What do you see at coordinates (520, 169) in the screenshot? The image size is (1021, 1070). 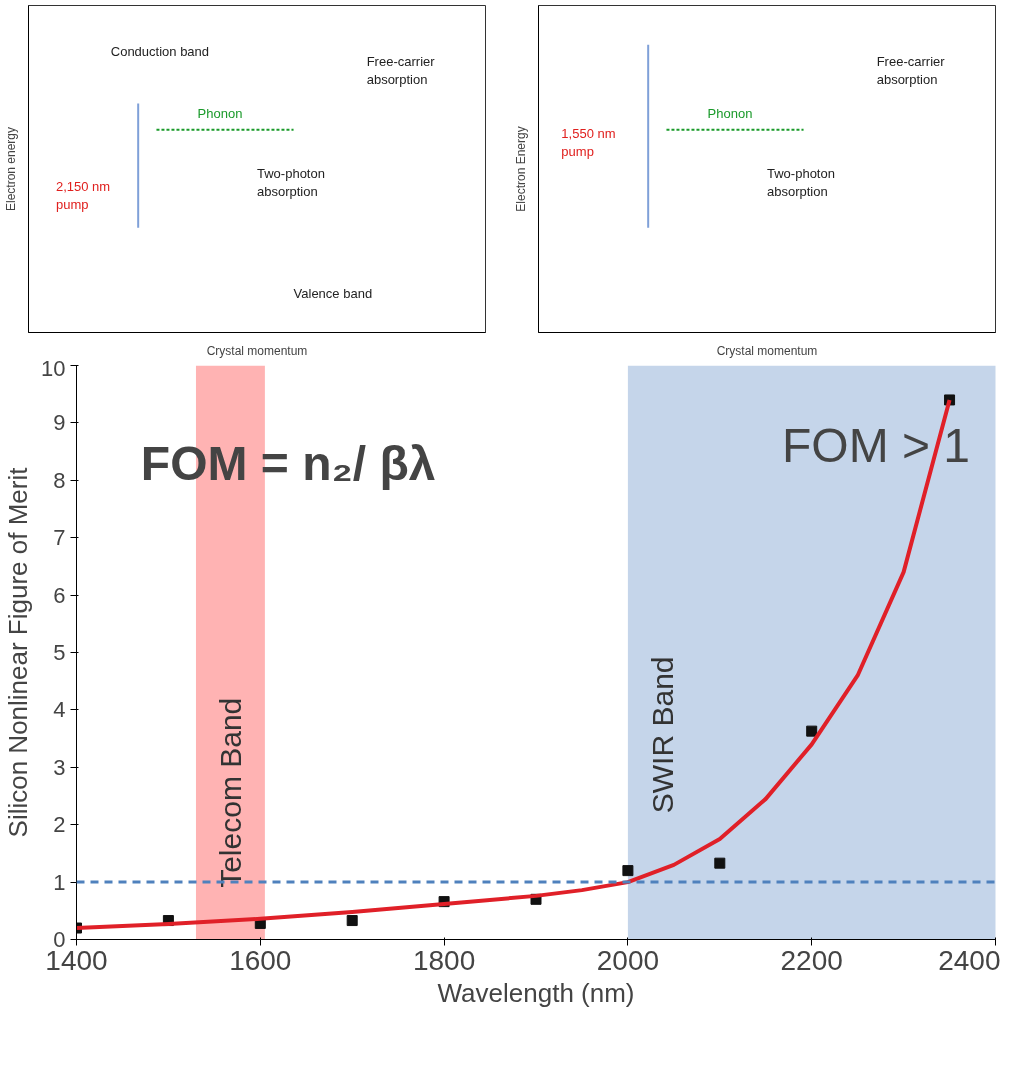 I see `text: Electron Energy` at bounding box center [520, 169].